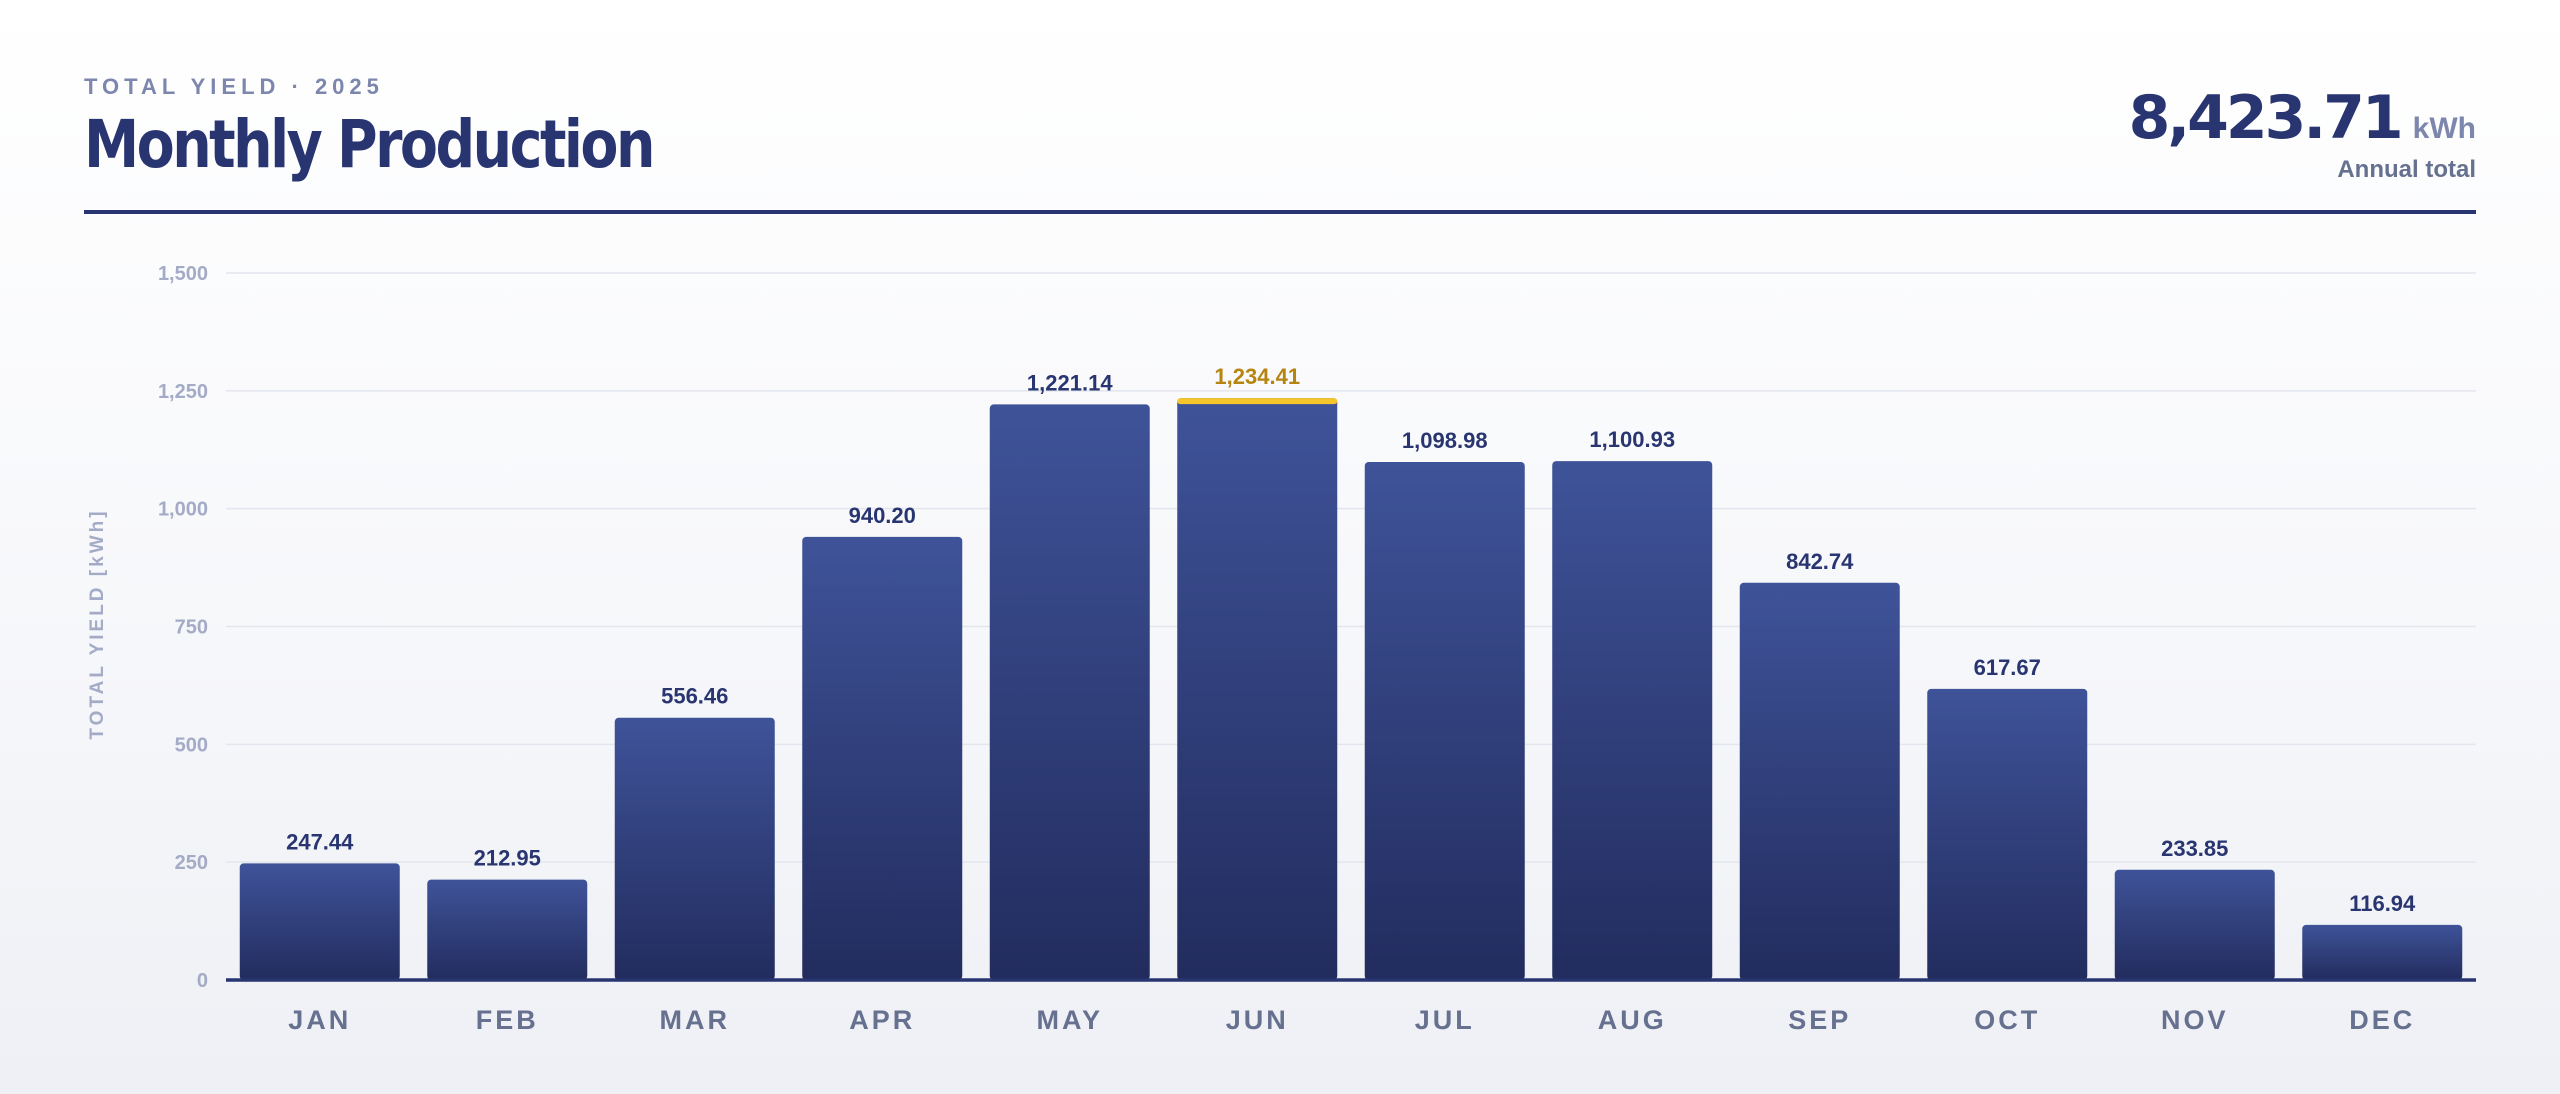 The height and width of the screenshot is (1094, 2560). What do you see at coordinates (183, 510) in the screenshot?
I see `y-tick-label: 1,000` at bounding box center [183, 510].